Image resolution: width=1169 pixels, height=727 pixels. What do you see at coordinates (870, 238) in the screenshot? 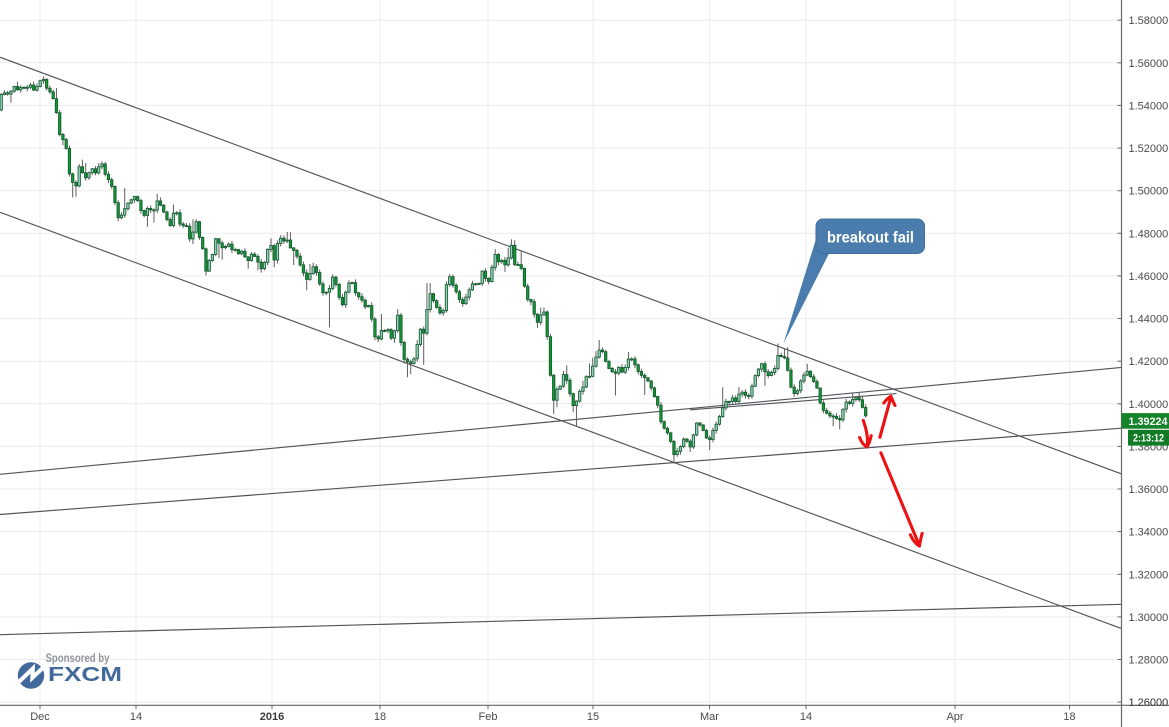
I see `svg-text: breakout fail` at bounding box center [870, 238].